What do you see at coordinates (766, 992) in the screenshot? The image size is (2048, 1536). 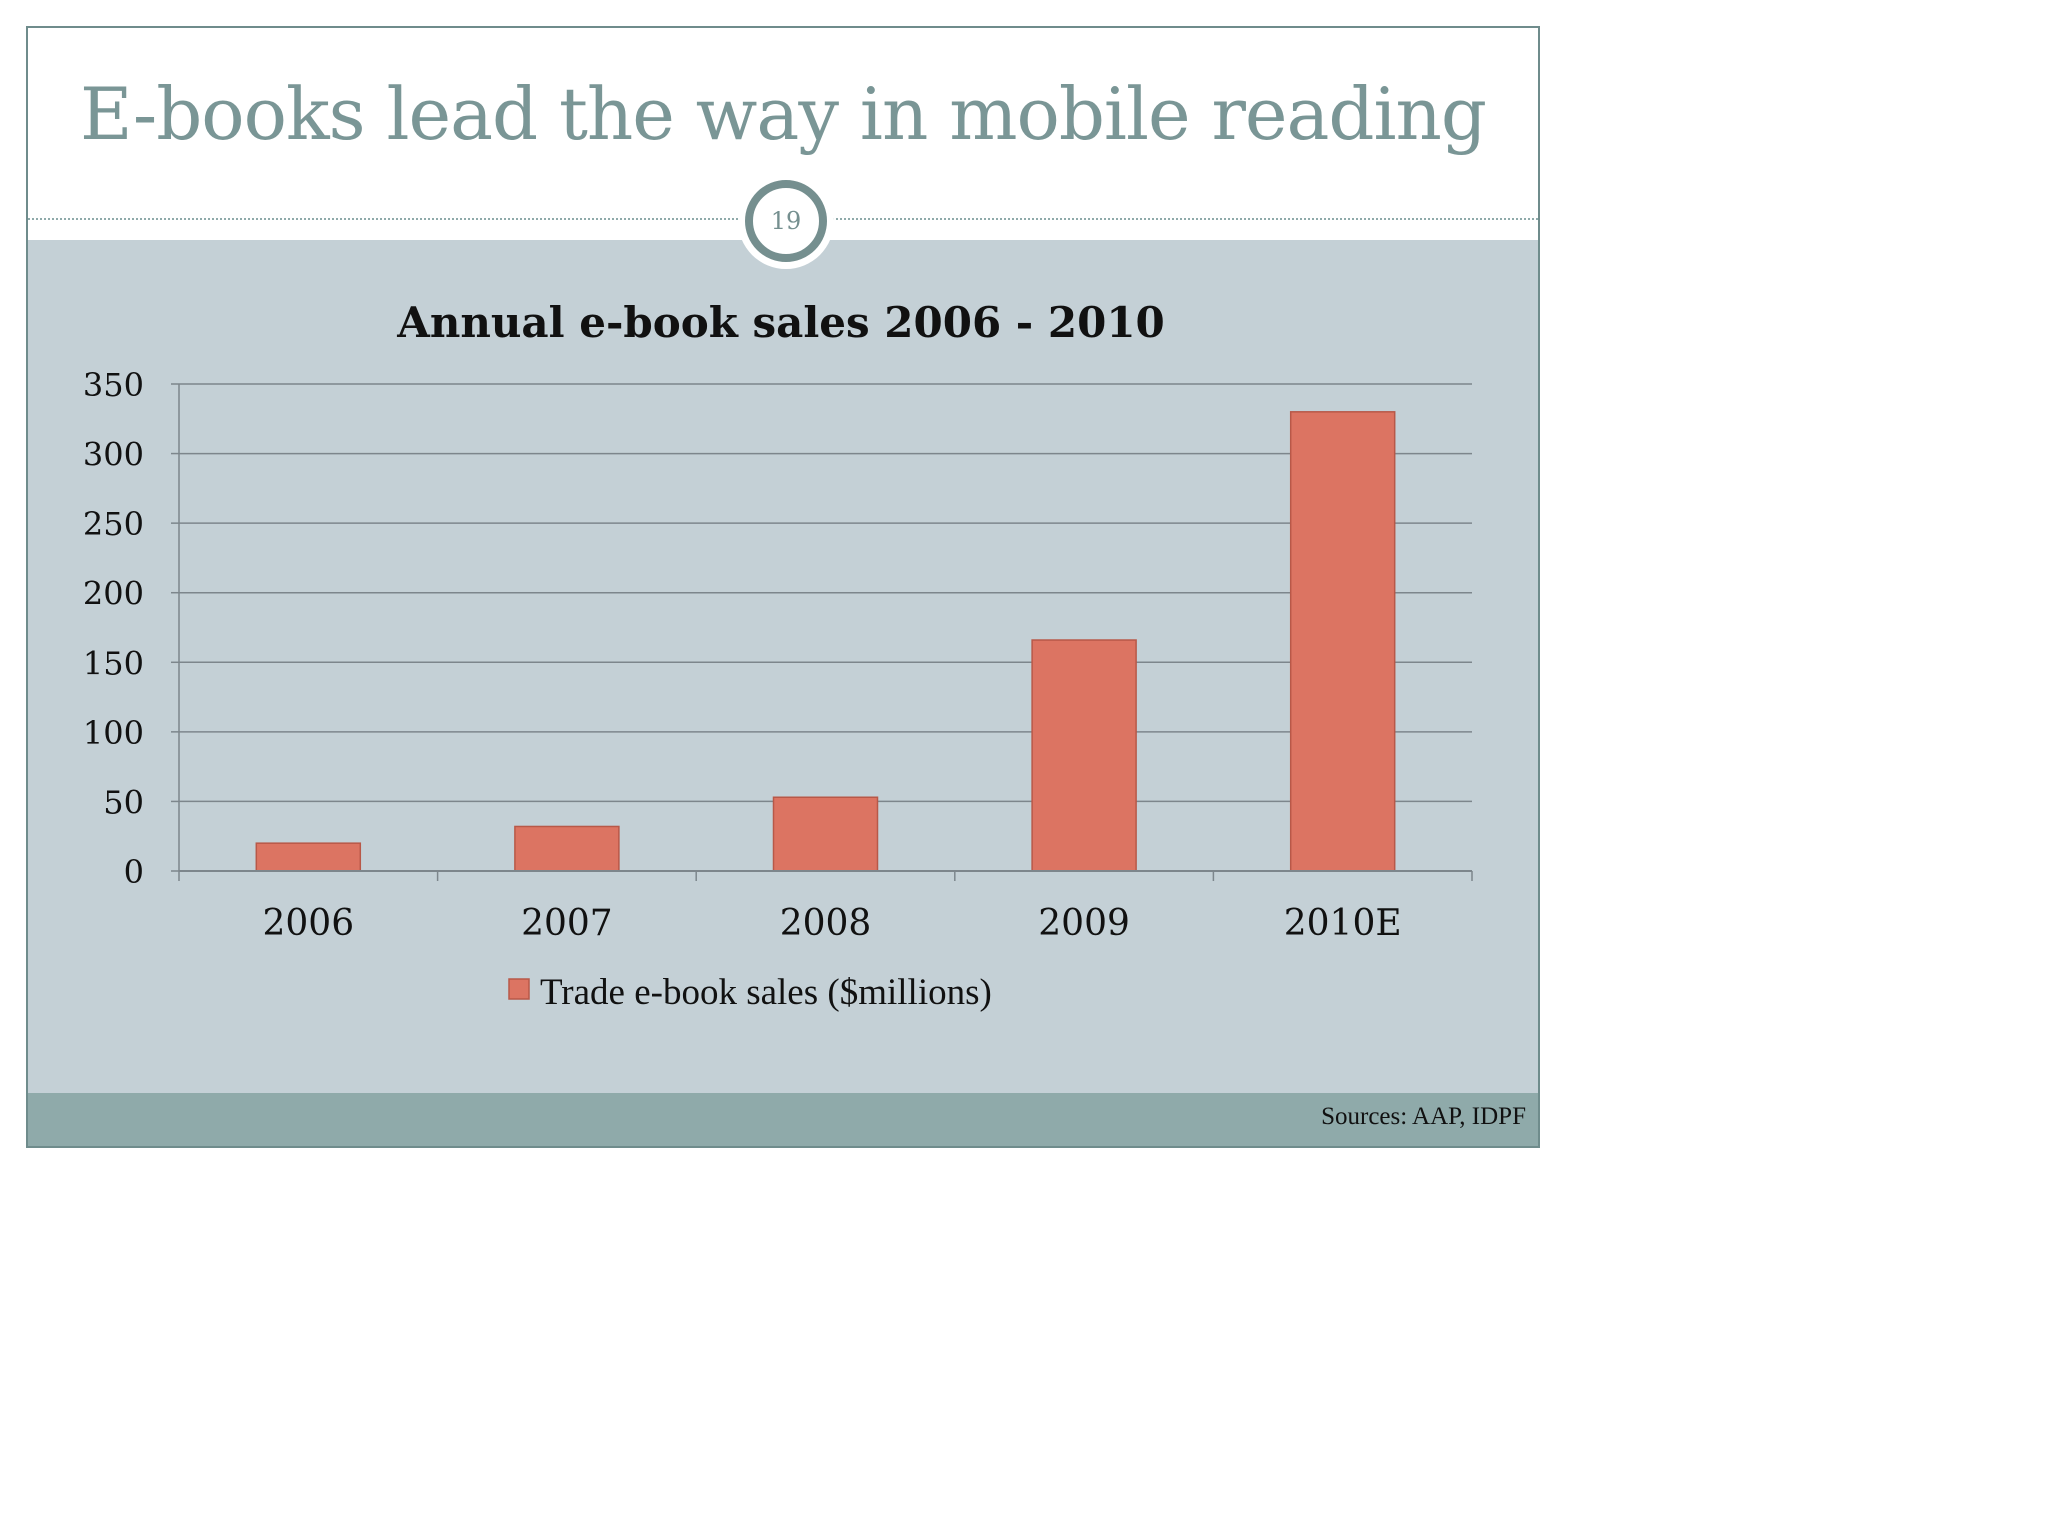 I see `legend-label: Trade e-book sales ($millions)` at bounding box center [766, 992].